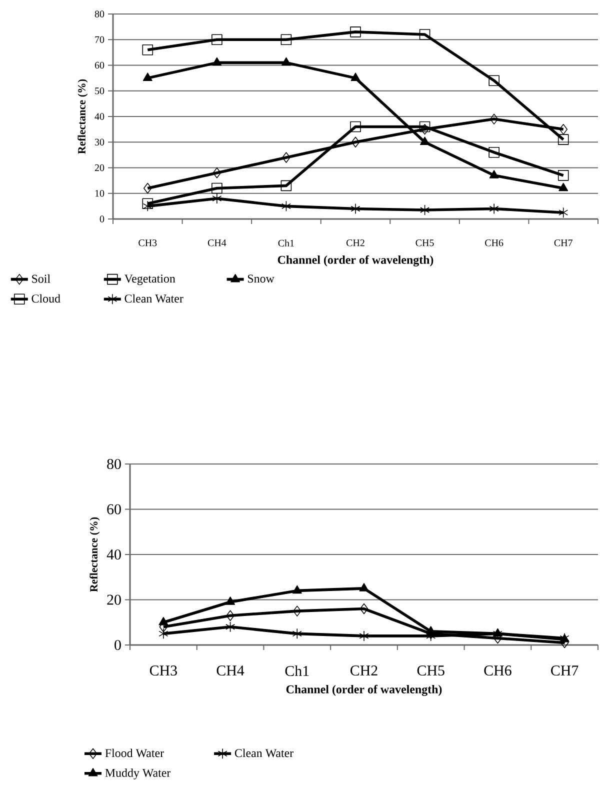 This screenshot has height=803, width=600. What do you see at coordinates (99, 91) in the screenshot?
I see `y-tick-label: 50` at bounding box center [99, 91].